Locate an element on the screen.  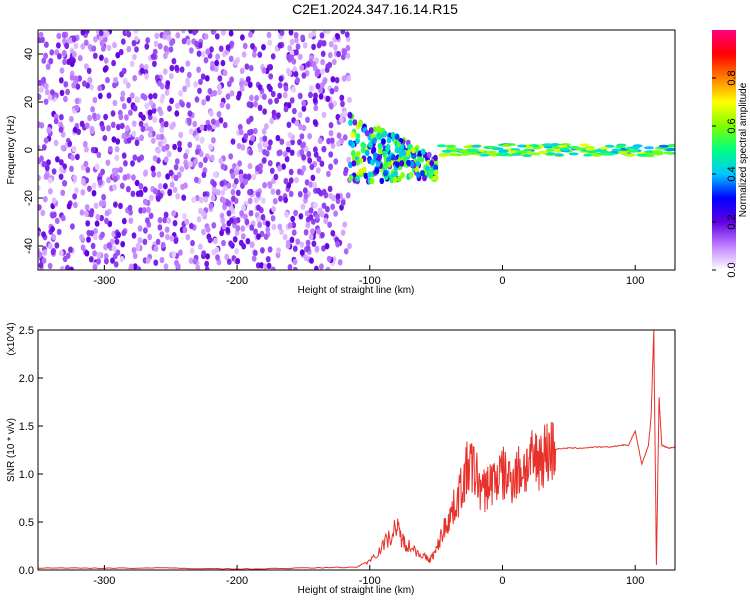
colorbar-tick-label: 0.2 is located at coordinates (732, 221).